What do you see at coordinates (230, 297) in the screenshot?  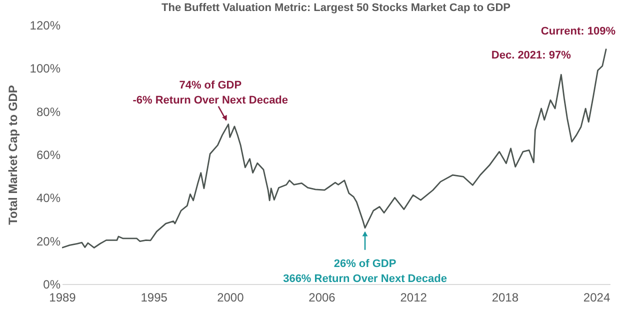 I see `x-tick-label: 2000` at bounding box center [230, 297].